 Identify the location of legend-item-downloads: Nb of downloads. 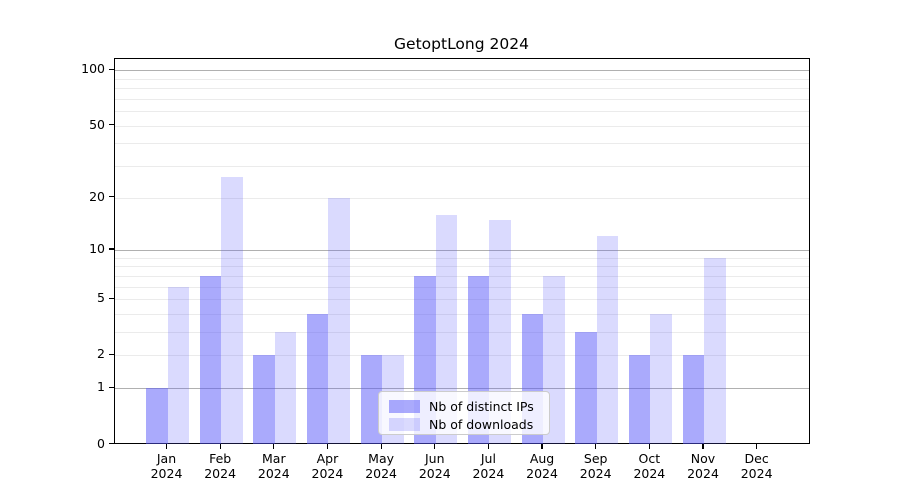
(469, 424).